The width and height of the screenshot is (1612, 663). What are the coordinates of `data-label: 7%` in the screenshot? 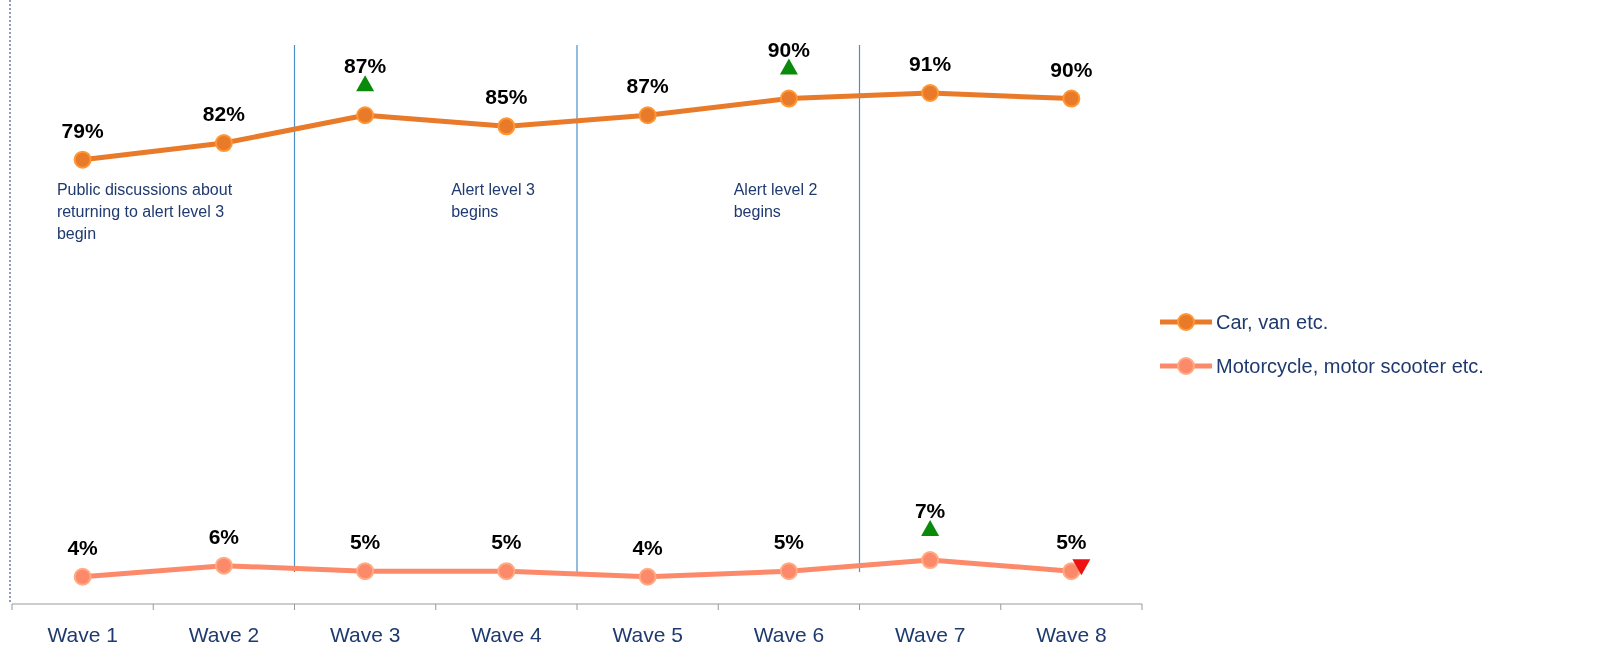 It's located at (930, 511).